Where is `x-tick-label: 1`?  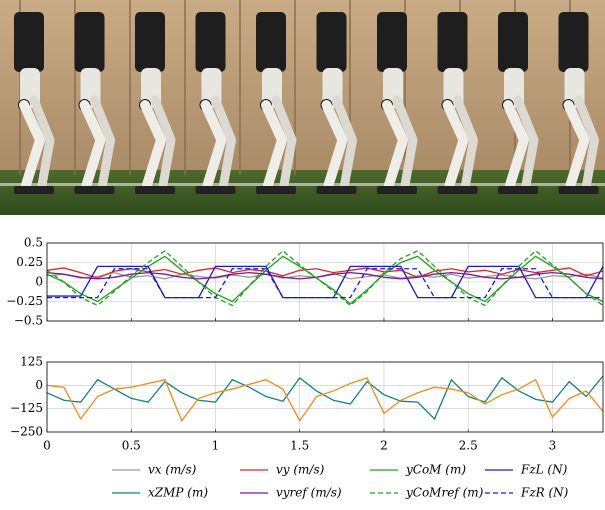 x-tick-label: 1 is located at coordinates (216, 446).